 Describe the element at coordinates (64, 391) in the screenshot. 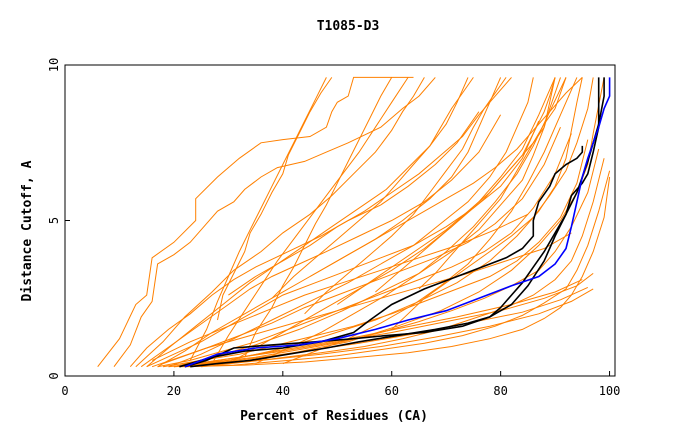

I see `x-tick-label: 0` at that location.